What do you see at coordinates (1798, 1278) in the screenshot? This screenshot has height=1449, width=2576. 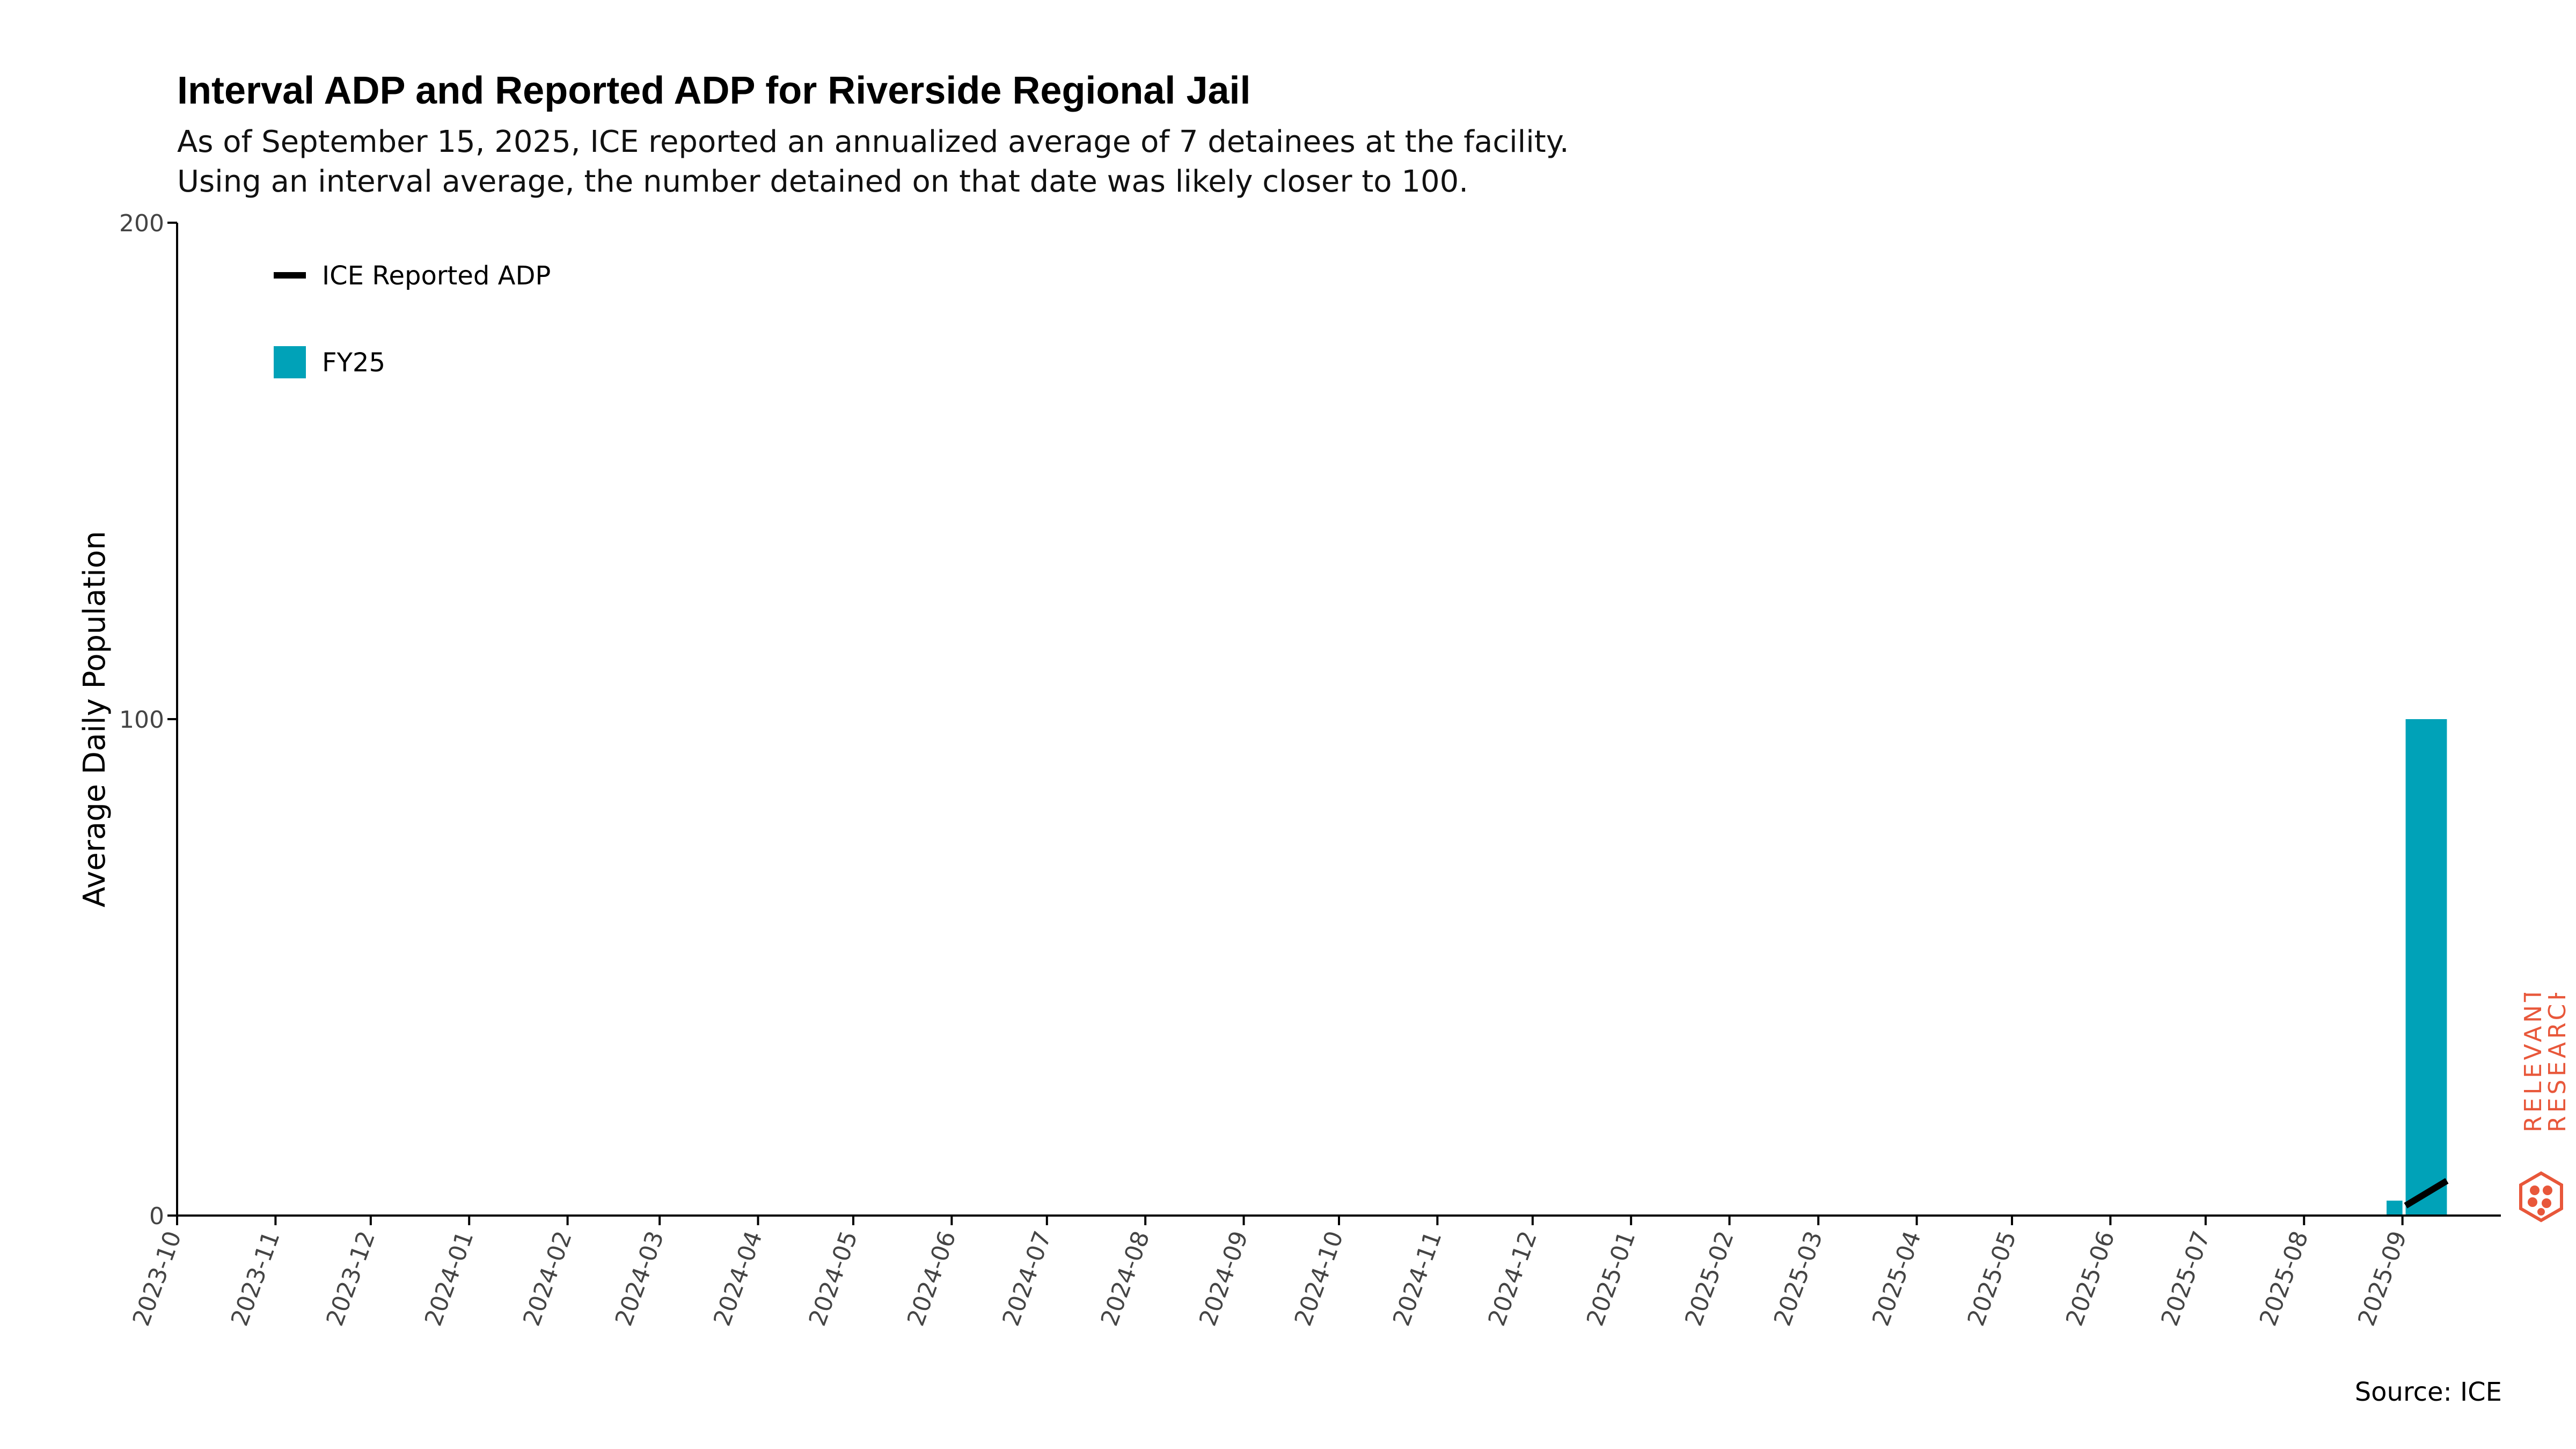 I see `x-tick-label-2025-03: 2025-03` at bounding box center [1798, 1278].